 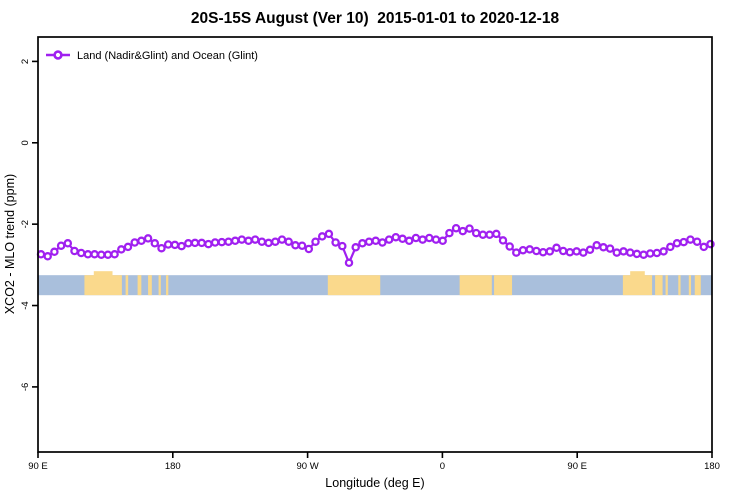 What do you see at coordinates (10, 244) in the screenshot?
I see `y-axis-title: XCO2 - MLO trend (ppm)` at bounding box center [10, 244].